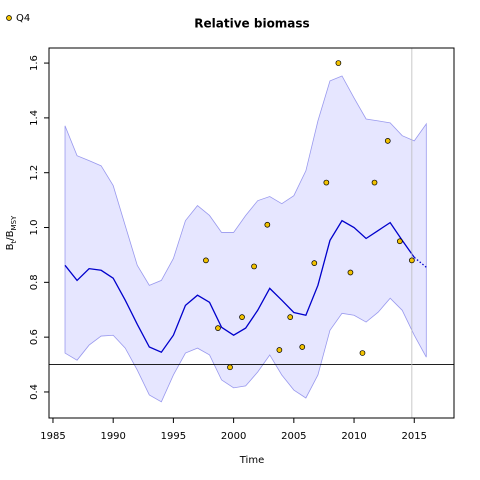  I want to click on x-tick-label: 2010, so click(353, 436).